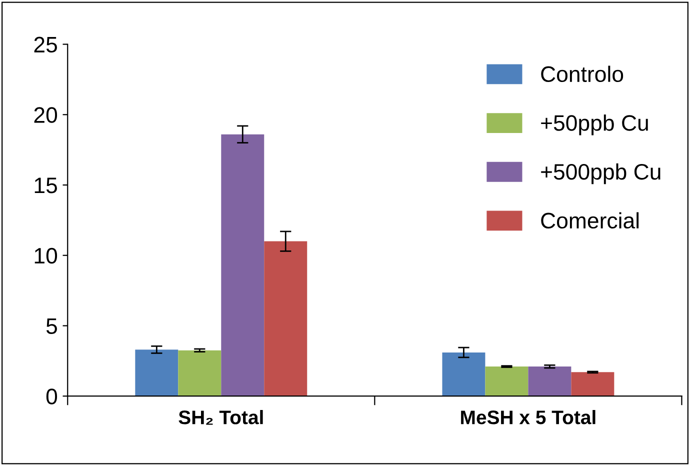 The width and height of the screenshot is (690, 466). Describe the element at coordinates (600, 173) in the screenshot. I see `legend-label: +500ppb Cu` at that location.